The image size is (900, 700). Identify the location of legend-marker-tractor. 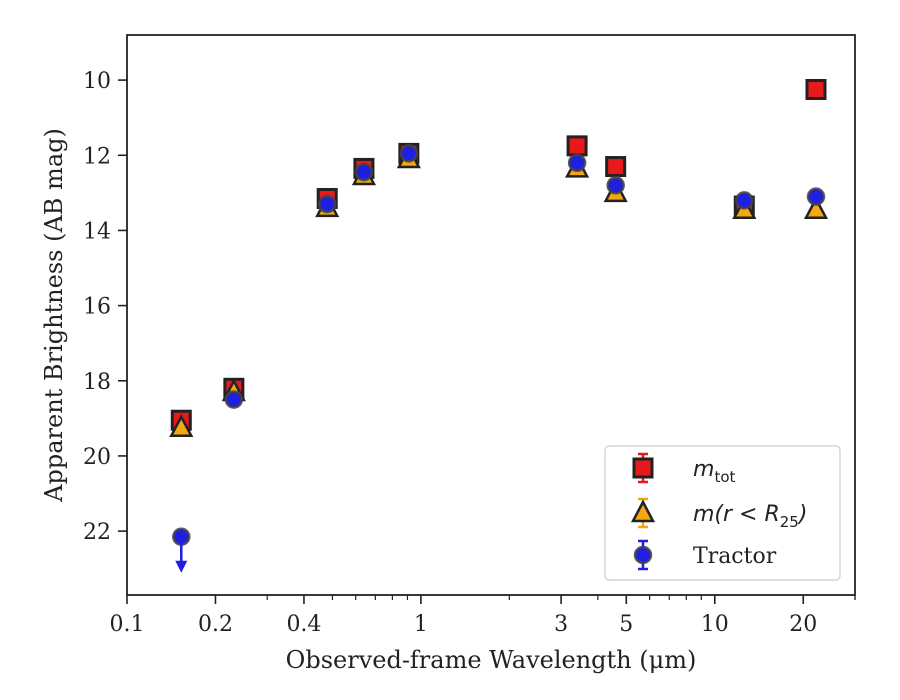
(643, 555).